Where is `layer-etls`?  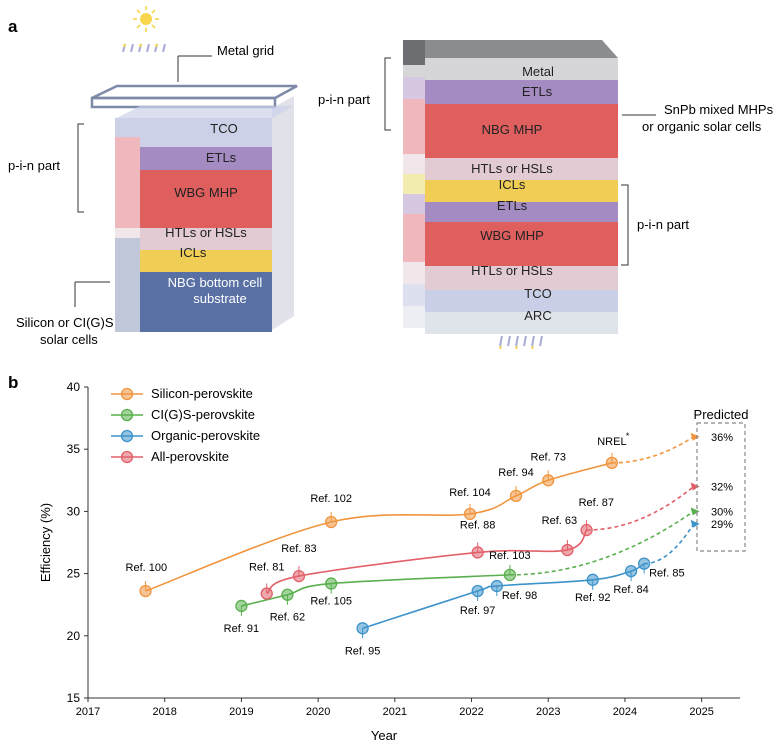
layer-etls is located at coordinates (206, 158).